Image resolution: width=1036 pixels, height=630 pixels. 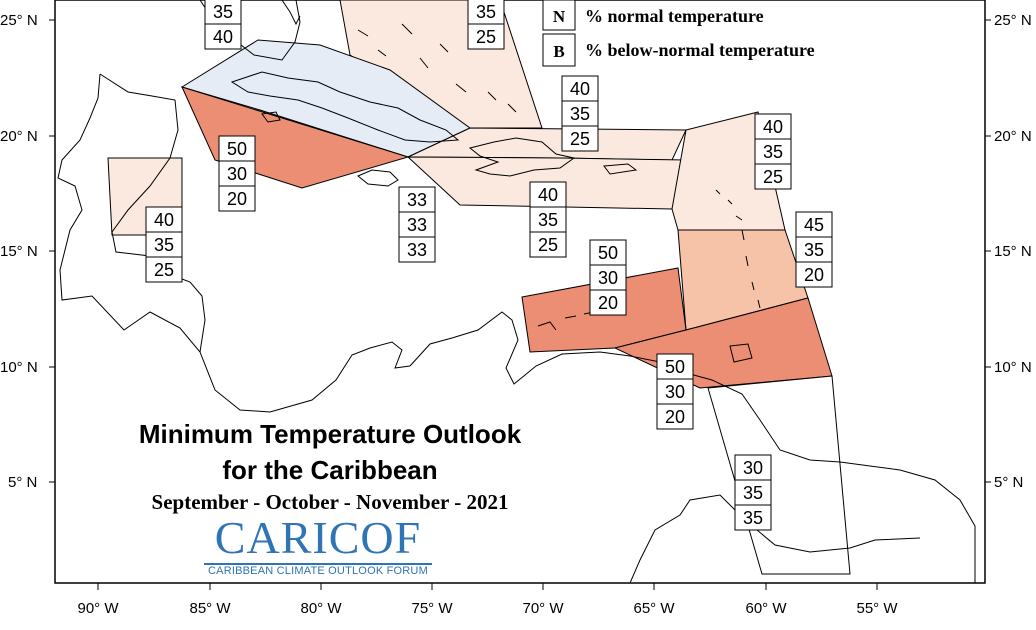 What do you see at coordinates (291, 13) in the screenshot?
I see `florida-tip` at bounding box center [291, 13].